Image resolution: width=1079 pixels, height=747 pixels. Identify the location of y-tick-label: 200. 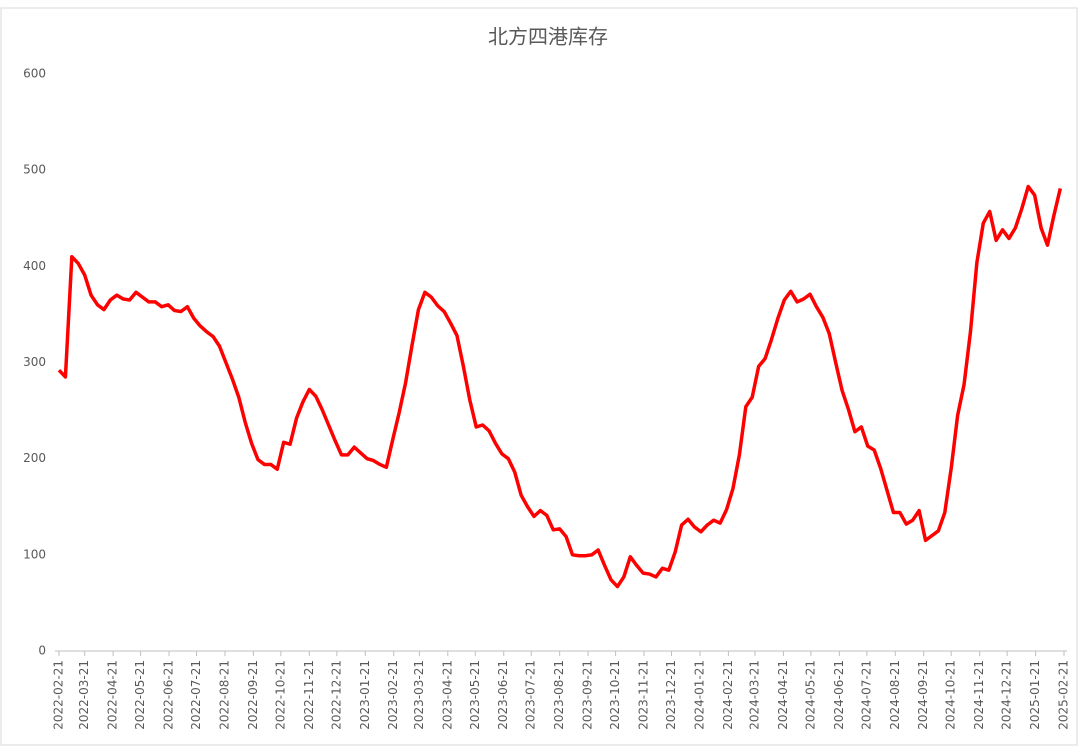
(34, 458).